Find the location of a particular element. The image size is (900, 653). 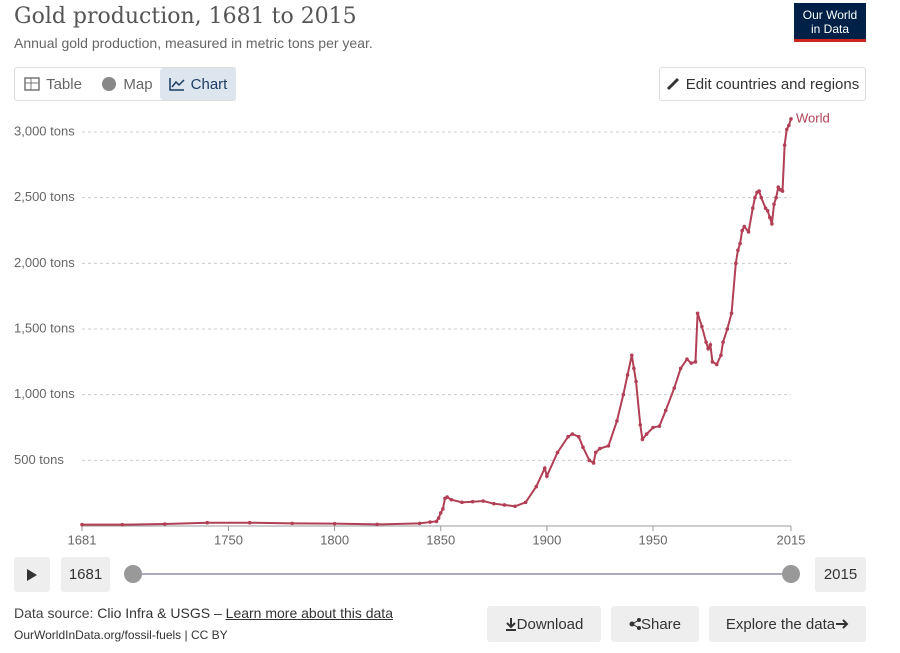

x-tick-label: 1750 is located at coordinates (228, 539).